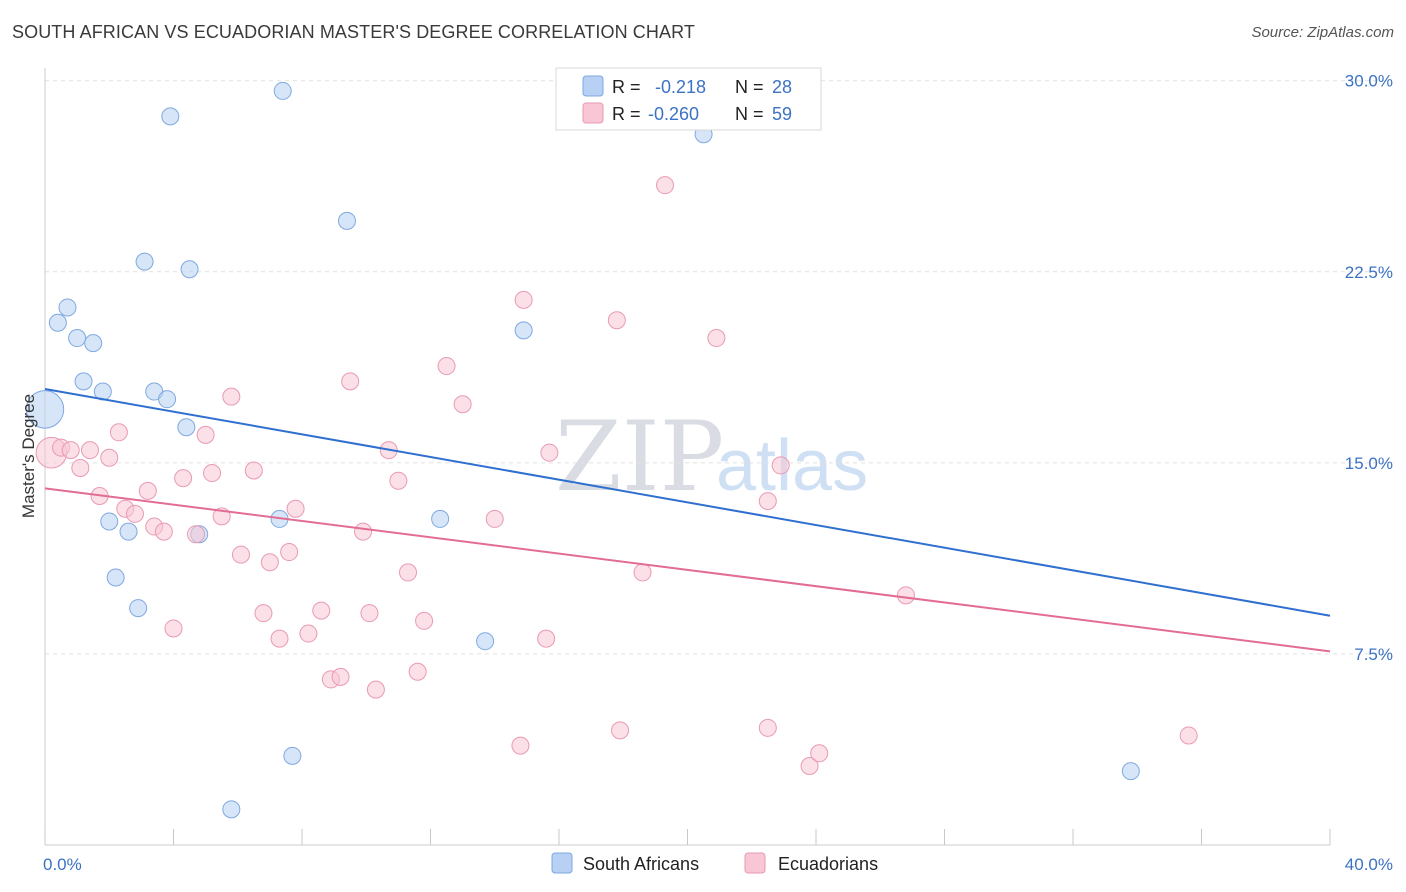 This screenshot has height=892, width=1406. I want to click on watermark-zip: ZIP, so click(639, 457).